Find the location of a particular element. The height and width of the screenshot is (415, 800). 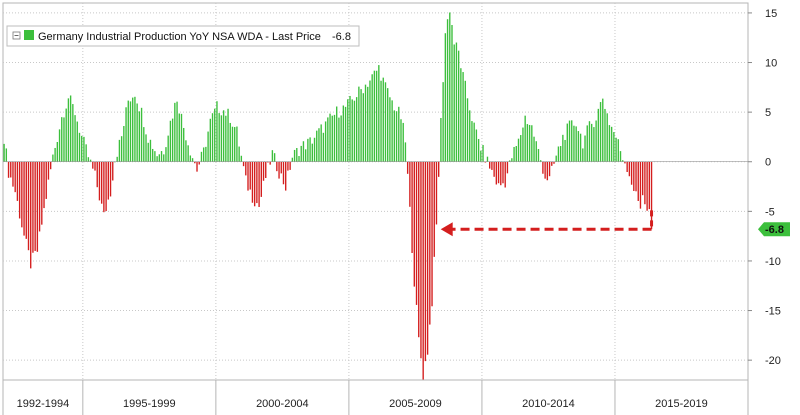

arrow-head is located at coordinates (446, 229).